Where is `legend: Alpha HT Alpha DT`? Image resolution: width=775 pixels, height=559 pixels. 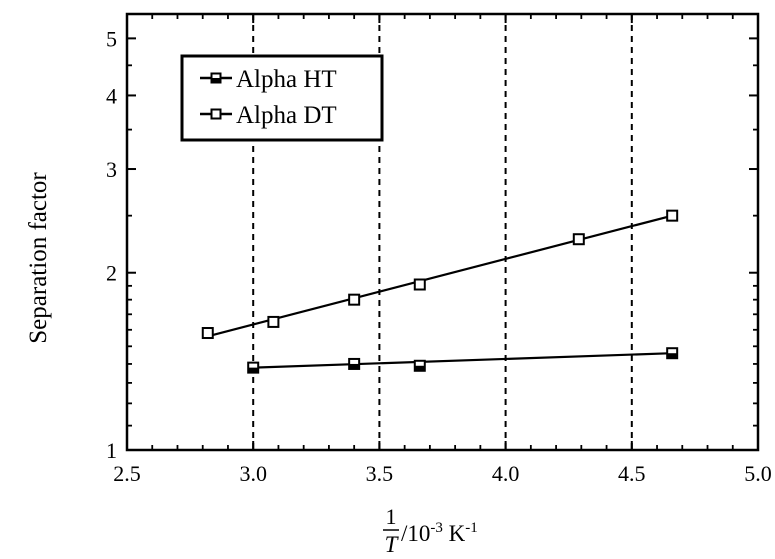
legend: Alpha HT Alpha DT is located at coordinates (282, 98).